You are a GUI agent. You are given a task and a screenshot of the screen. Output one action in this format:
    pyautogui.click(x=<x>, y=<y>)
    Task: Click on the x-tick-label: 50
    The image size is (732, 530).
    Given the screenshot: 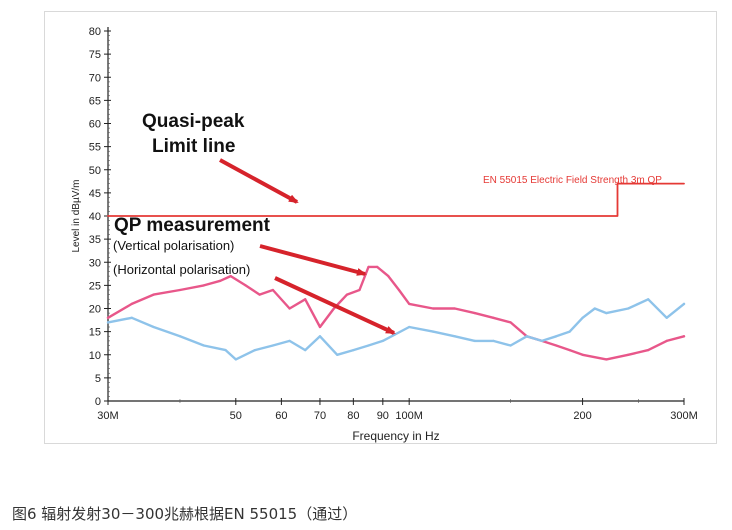 What is the action you would take?
    pyautogui.click(x=236, y=416)
    